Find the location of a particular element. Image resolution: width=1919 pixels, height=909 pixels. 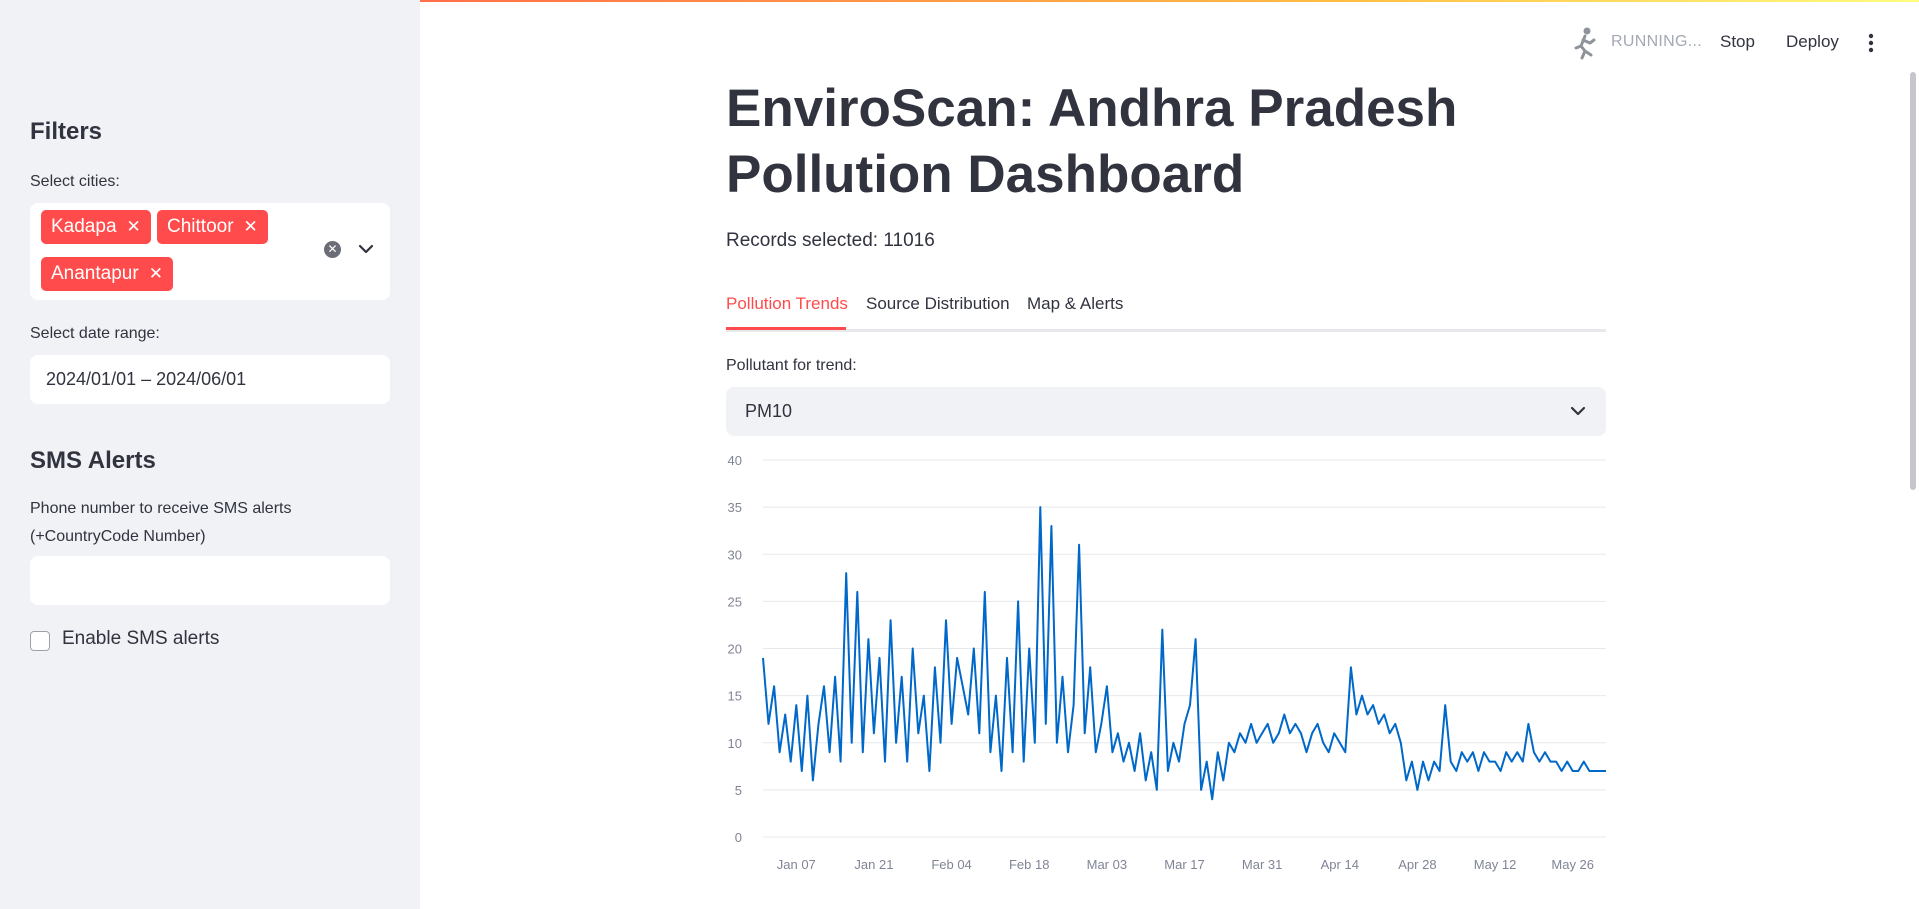

y-tick-label: 10 is located at coordinates (735, 743).